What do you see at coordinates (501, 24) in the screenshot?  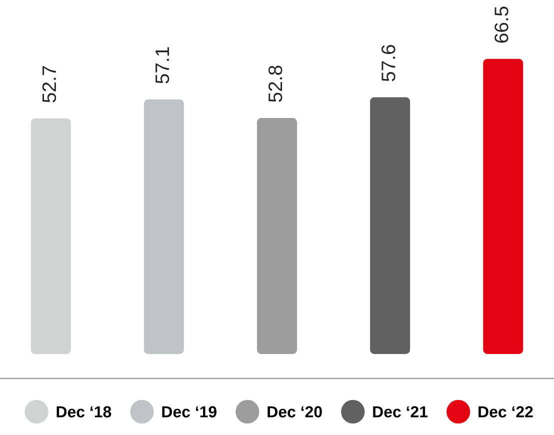 I see `data-label: 66.5` at bounding box center [501, 24].